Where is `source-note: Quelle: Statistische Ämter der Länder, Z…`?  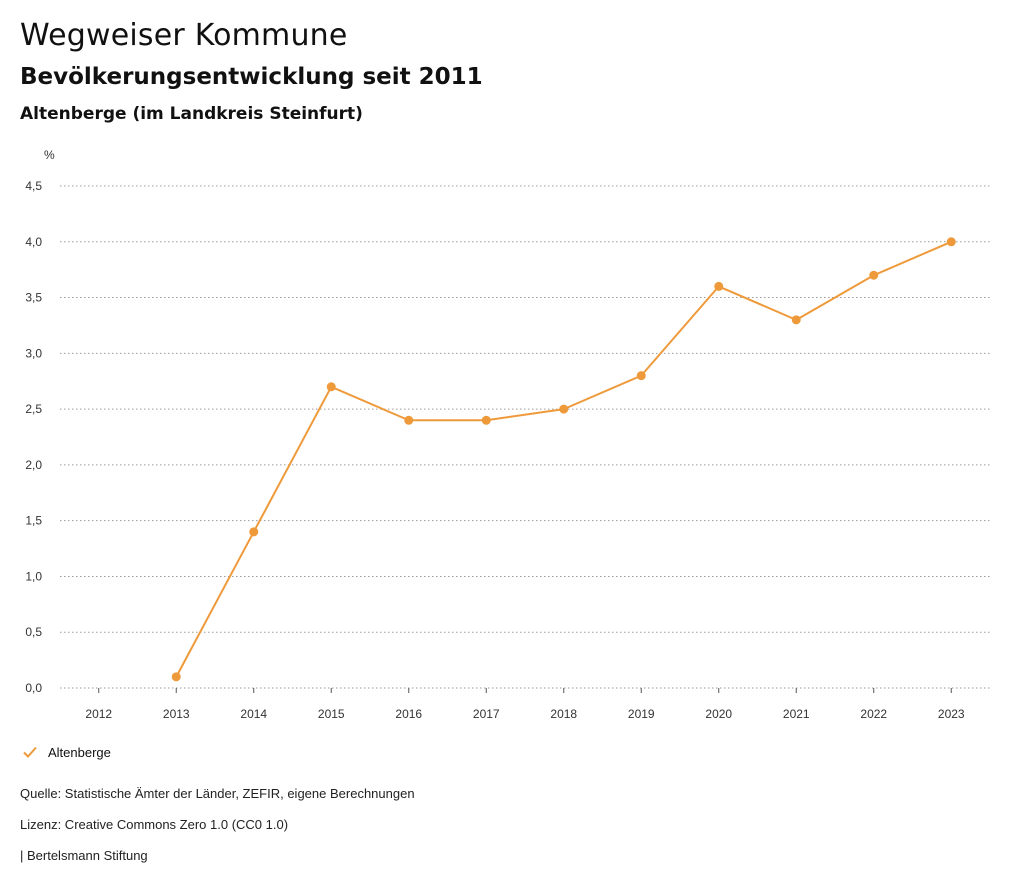 source-note: Quelle: Statistische Ämter der Länder, Z… is located at coordinates (217, 793).